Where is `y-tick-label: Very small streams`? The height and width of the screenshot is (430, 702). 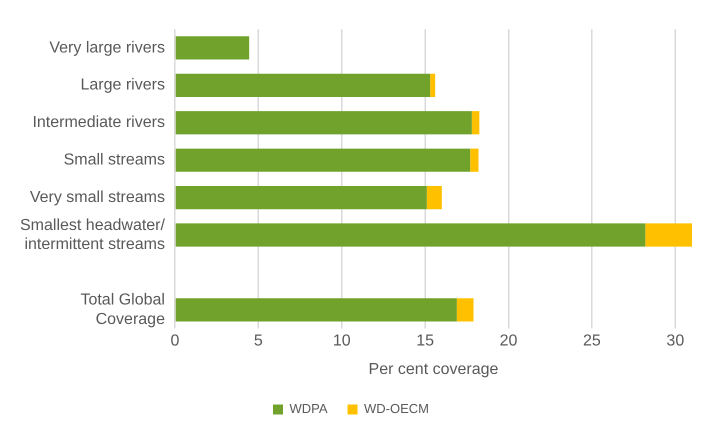
y-tick-label: Very small streams is located at coordinates (97, 197).